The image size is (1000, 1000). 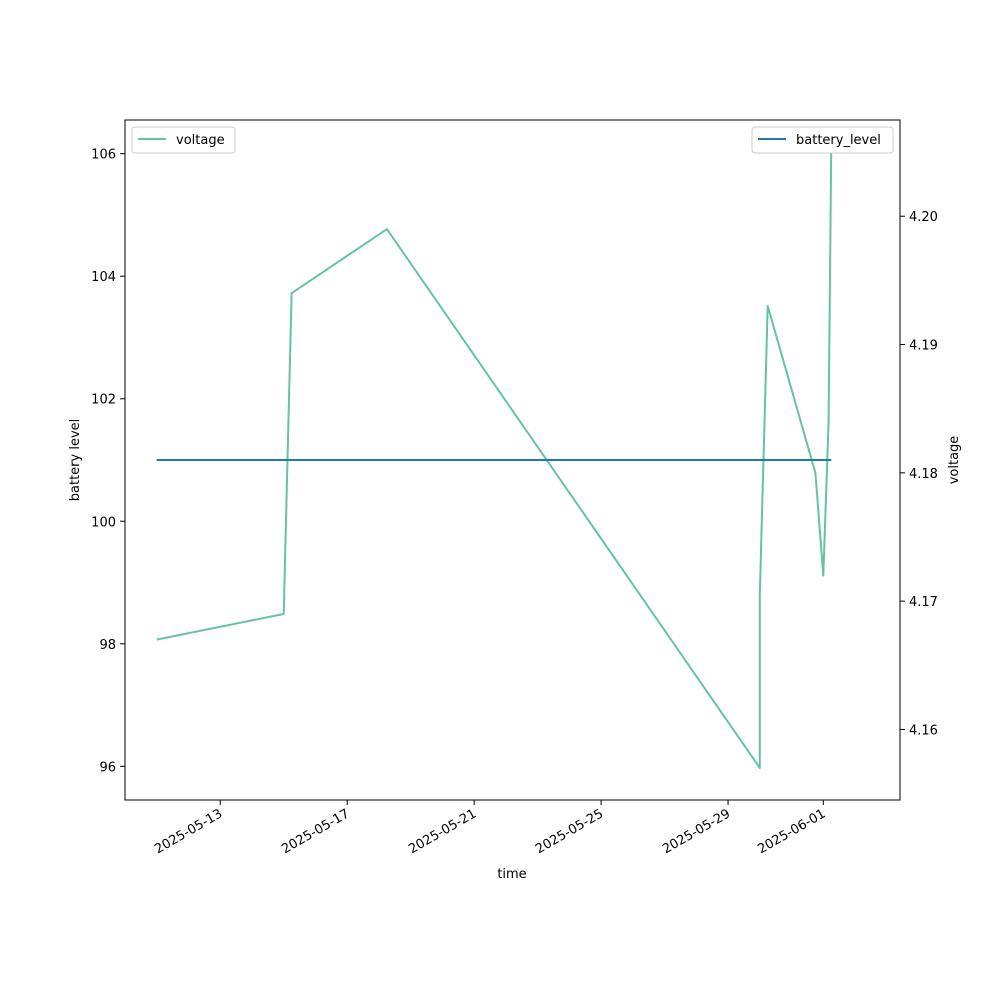 I want to click on x-tick-label: 2025-05-21, so click(x=442, y=831).